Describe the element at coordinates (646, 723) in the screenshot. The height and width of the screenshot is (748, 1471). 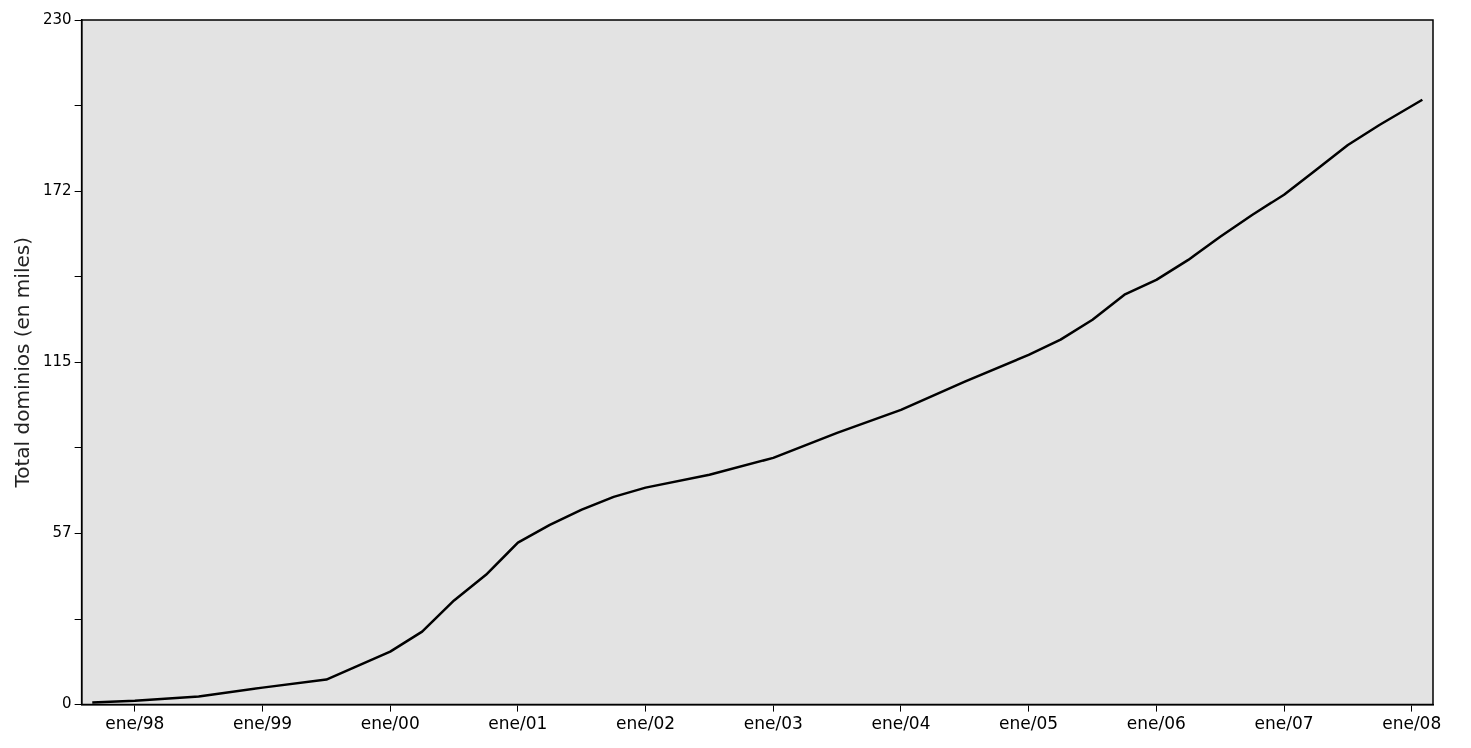
I see `x-tick-label: ene/02` at that location.